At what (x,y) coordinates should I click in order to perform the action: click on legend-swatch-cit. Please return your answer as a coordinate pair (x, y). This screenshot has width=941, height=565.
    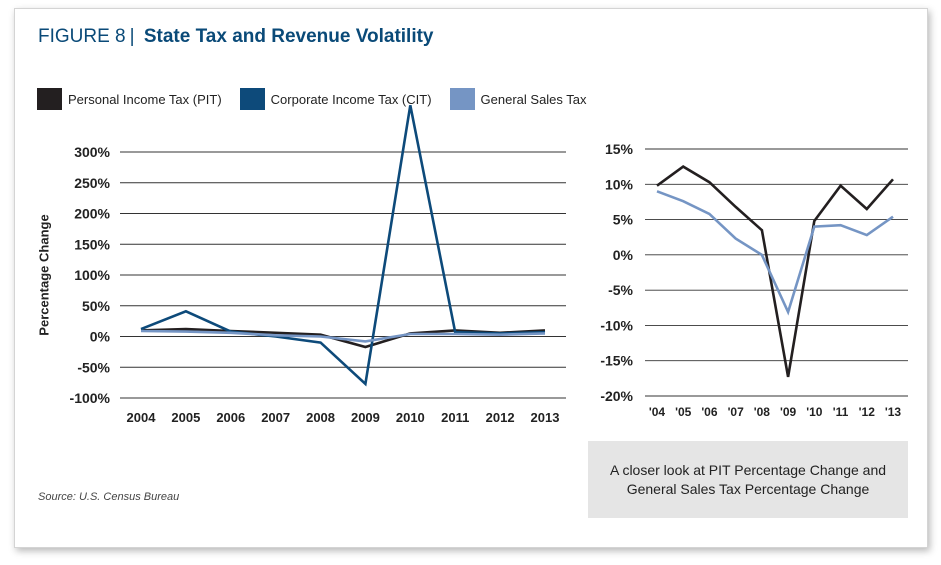
    Looking at the image, I should click on (252, 99).